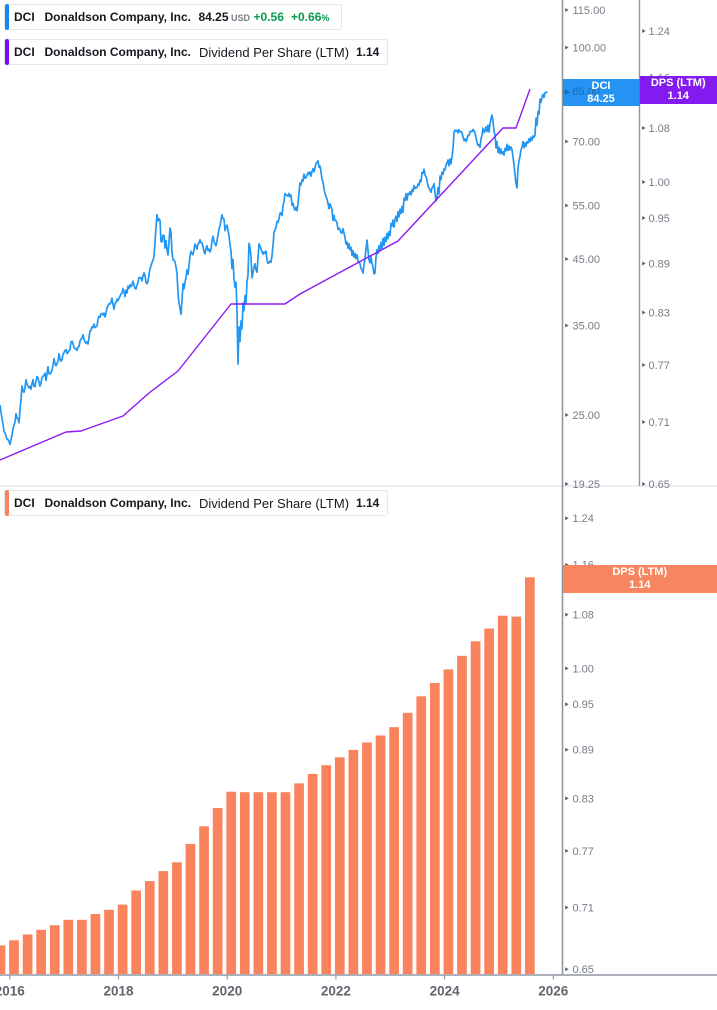 The height and width of the screenshot is (1010, 717). What do you see at coordinates (553, 991) in the screenshot?
I see `svg-text: 2026` at bounding box center [553, 991].